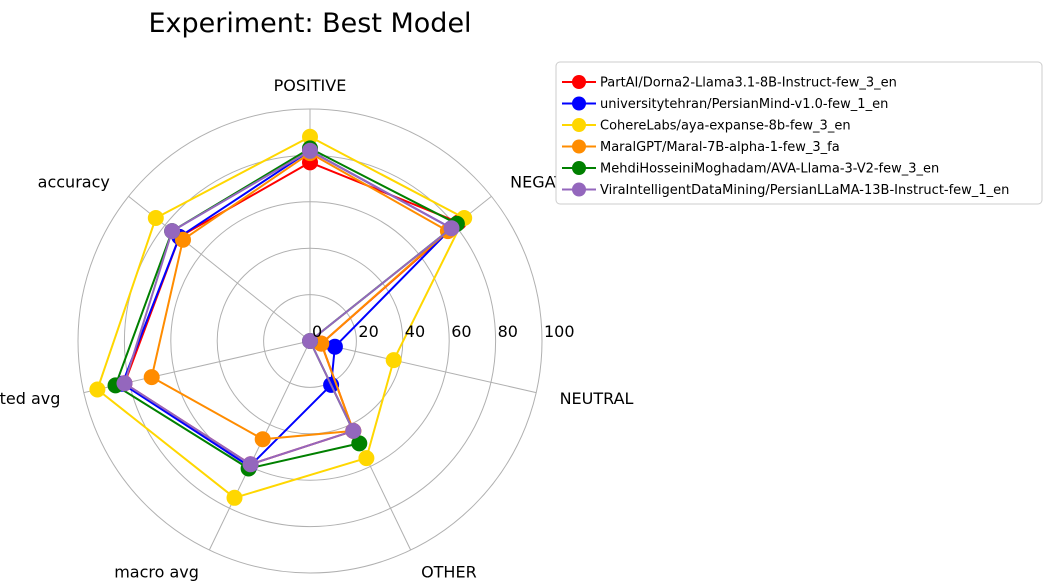 This screenshot has width=1052, height=585. What do you see at coordinates (461, 331) in the screenshot?
I see `r-tick-label: 60` at bounding box center [461, 331].